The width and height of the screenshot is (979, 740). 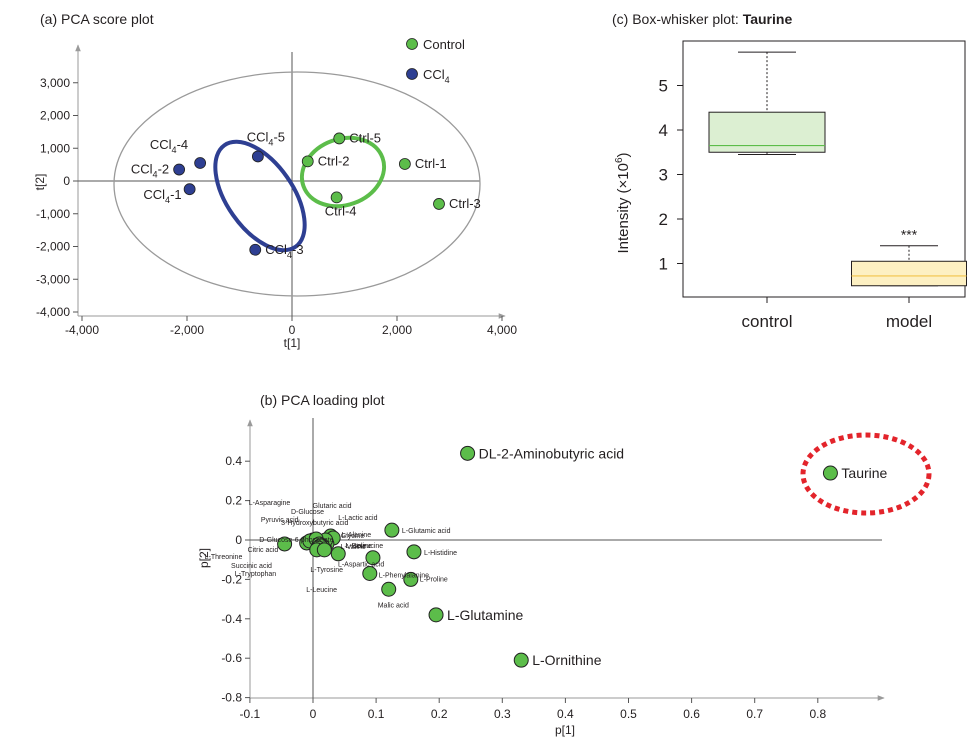 What do you see at coordinates (250, 714) in the screenshot?
I see `loading-x-tick-label: -0.1` at bounding box center [250, 714].